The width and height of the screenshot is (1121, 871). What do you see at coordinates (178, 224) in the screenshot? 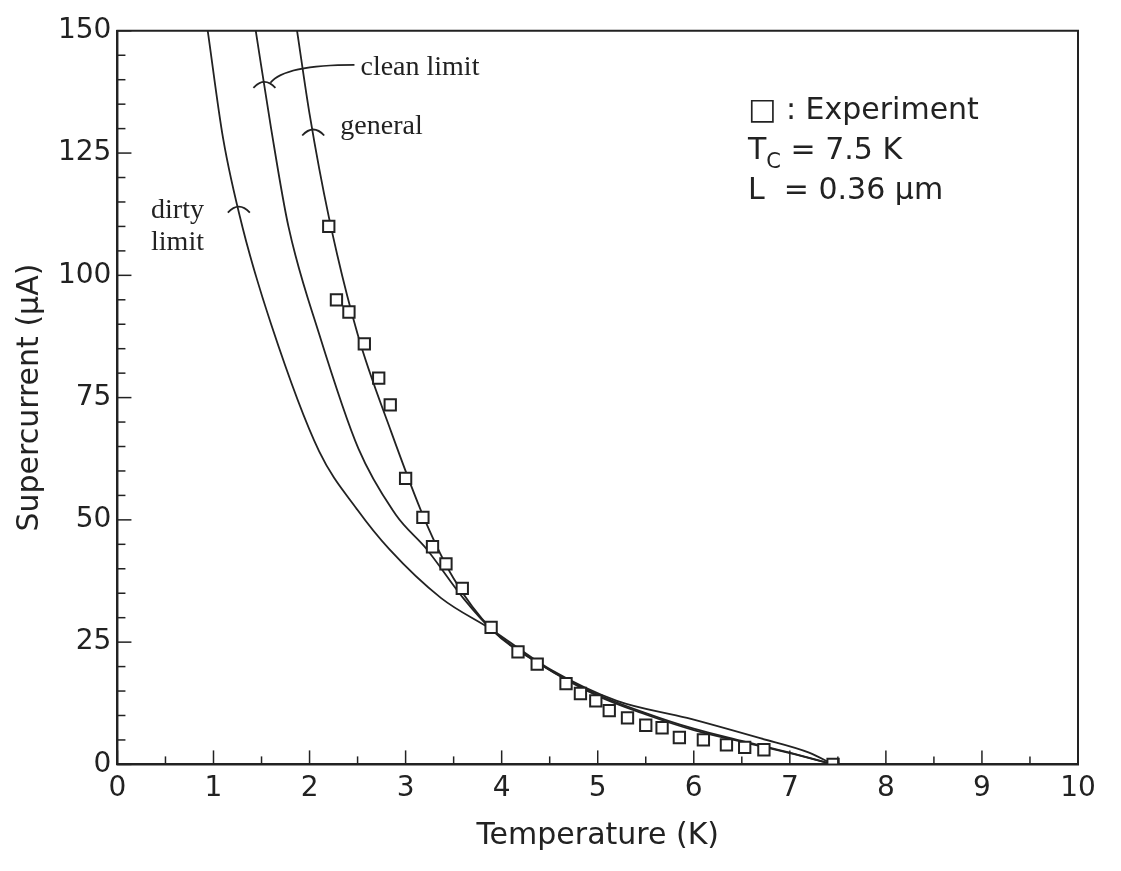
I see `series-label: dirty limit` at bounding box center [178, 224].